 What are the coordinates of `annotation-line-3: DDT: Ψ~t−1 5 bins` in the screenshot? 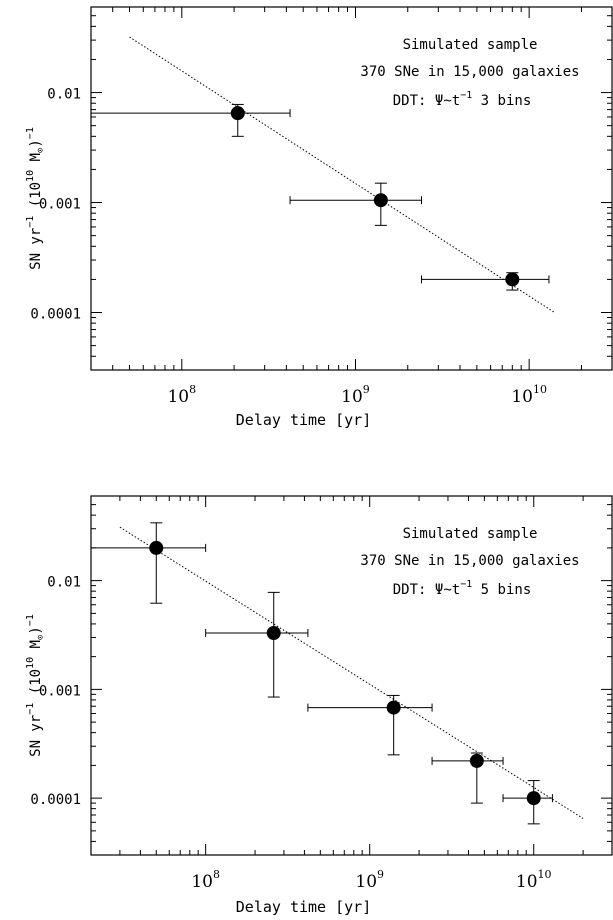 It's located at (462, 588).